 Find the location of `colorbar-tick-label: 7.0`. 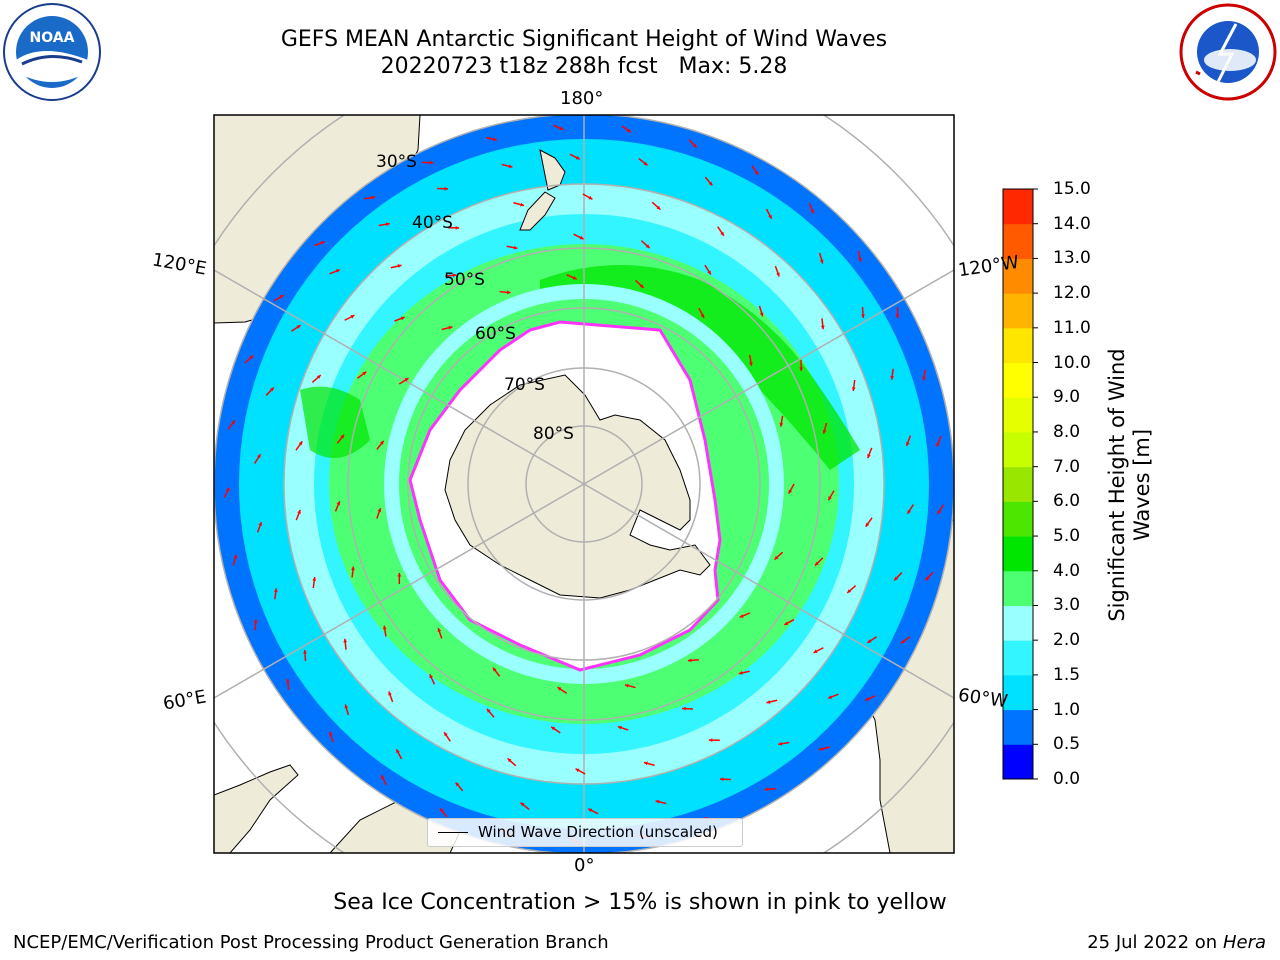

colorbar-tick-label: 7.0 is located at coordinates (1067, 466).